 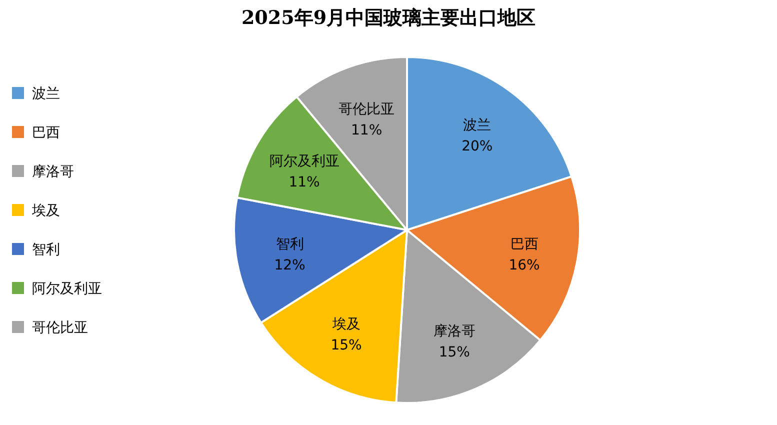 I want to click on slice-label: 波兰, so click(x=477, y=125).